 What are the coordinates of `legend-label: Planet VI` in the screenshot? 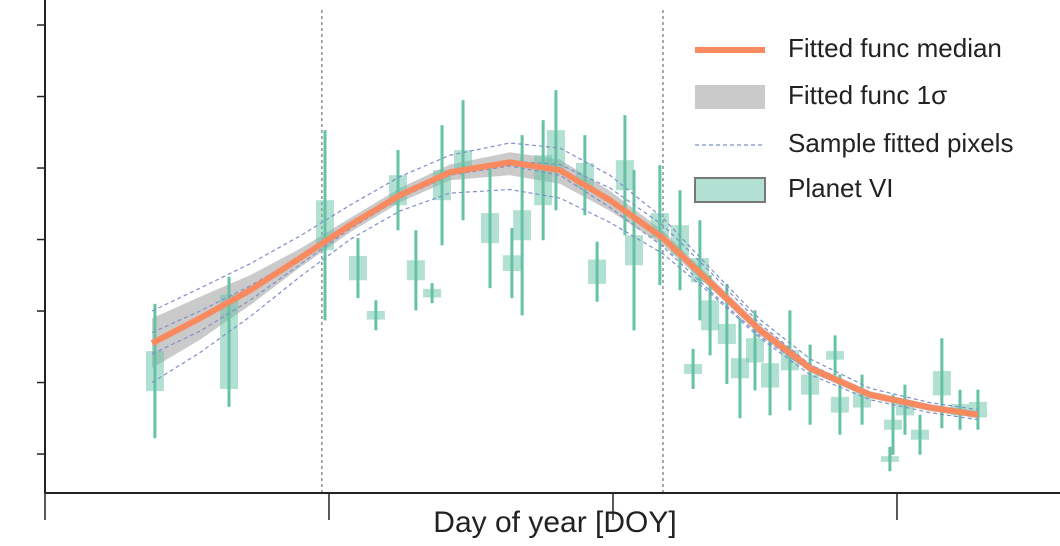 It's located at (841, 188).